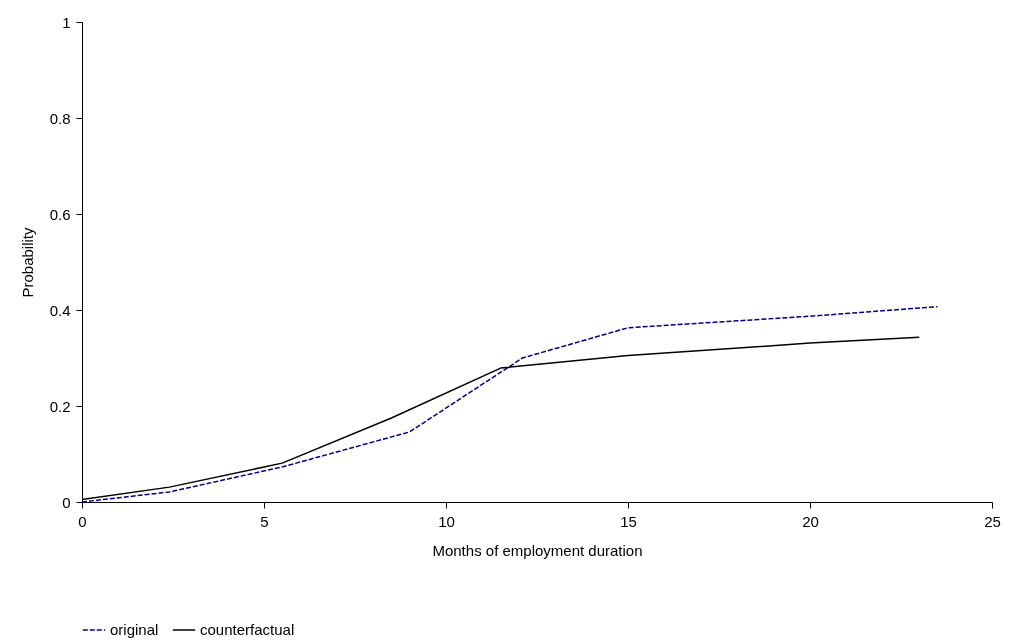  What do you see at coordinates (66, 22) in the screenshot?
I see `y-tick-label: 1` at bounding box center [66, 22].